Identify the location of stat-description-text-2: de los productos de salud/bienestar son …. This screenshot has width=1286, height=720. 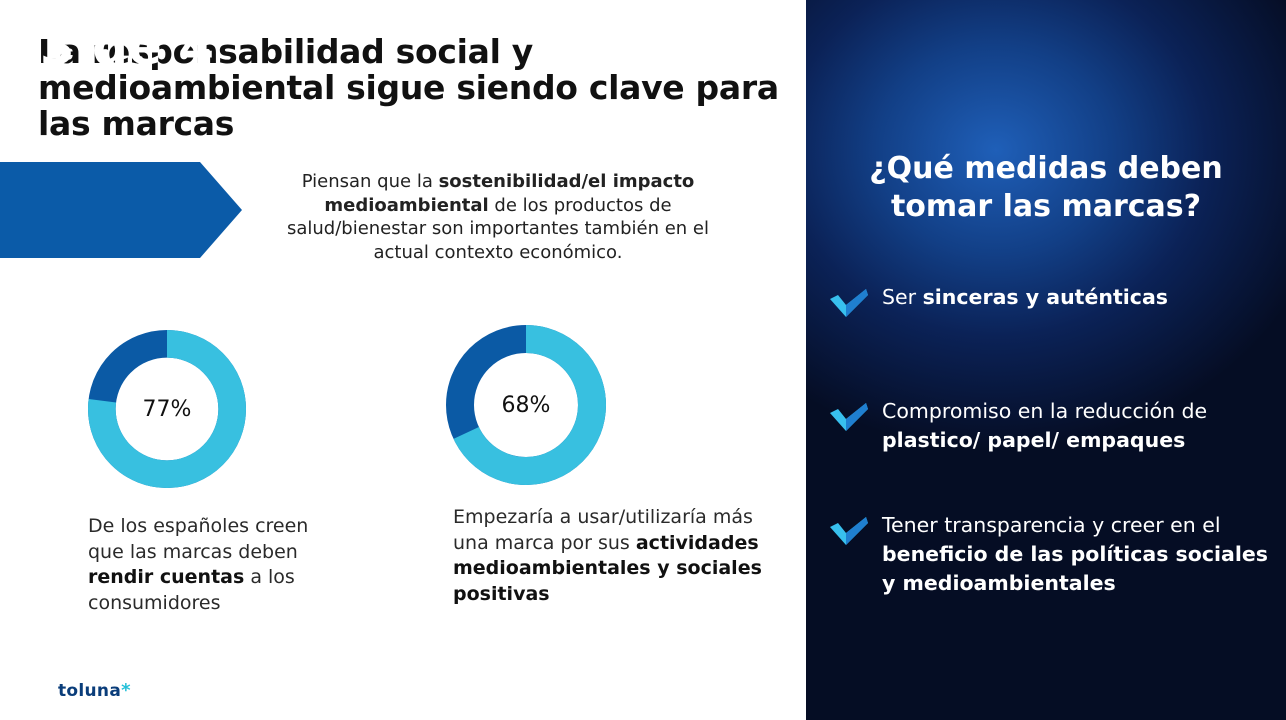
(498, 228).